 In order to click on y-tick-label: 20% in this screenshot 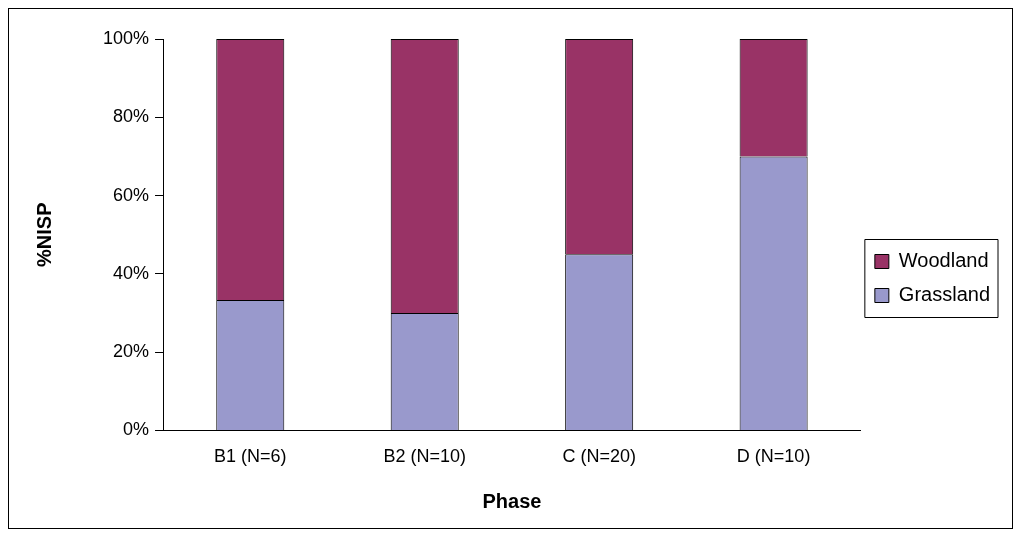, I will do `click(131, 351)`.